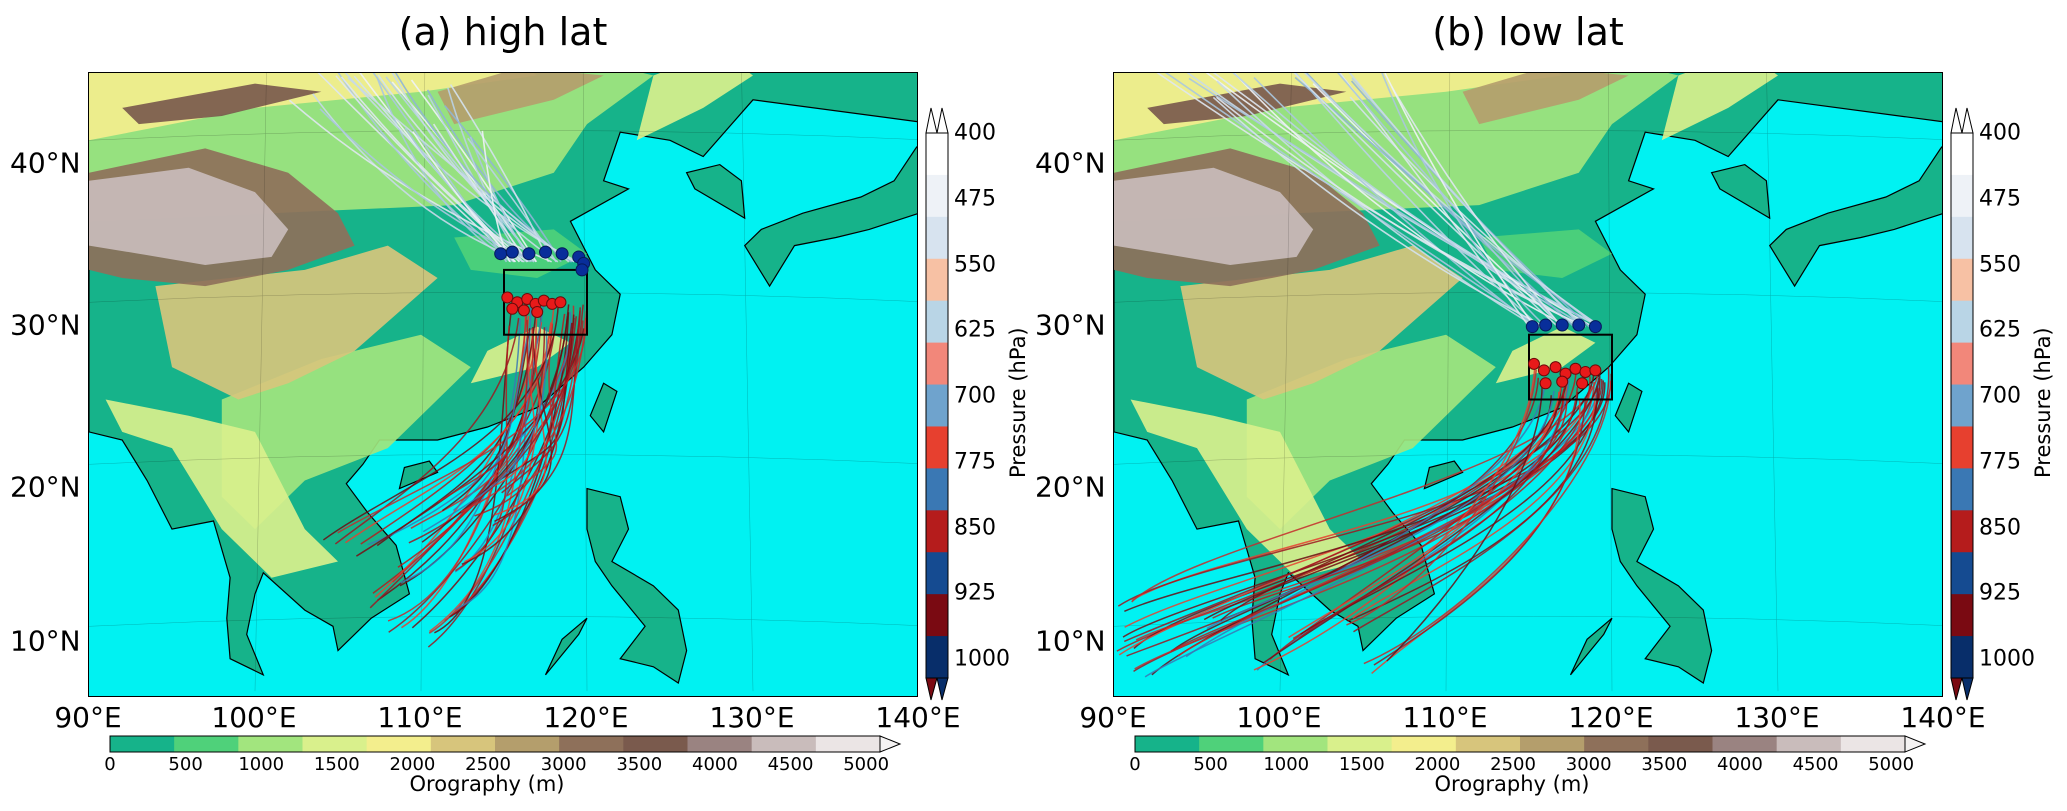 The width and height of the screenshot is (2067, 811). What do you see at coordinates (1740, 764) in the screenshot?
I see `orography-tick: 4000` at bounding box center [1740, 764].